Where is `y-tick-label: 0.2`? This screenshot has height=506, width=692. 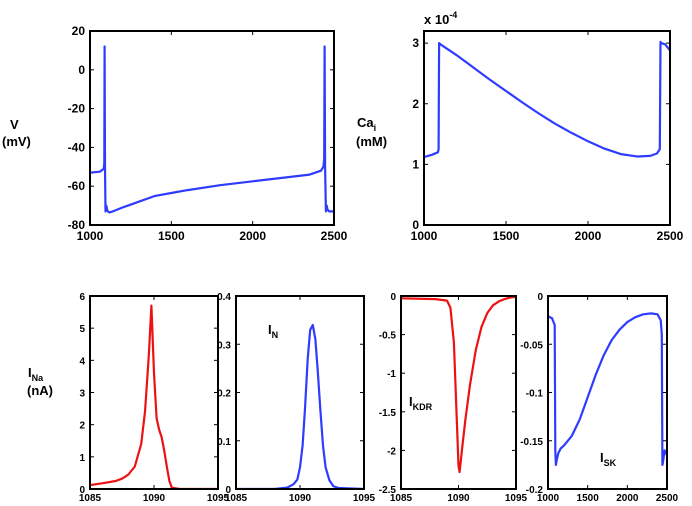 y-tick-label: 0.2 is located at coordinates (224, 394).